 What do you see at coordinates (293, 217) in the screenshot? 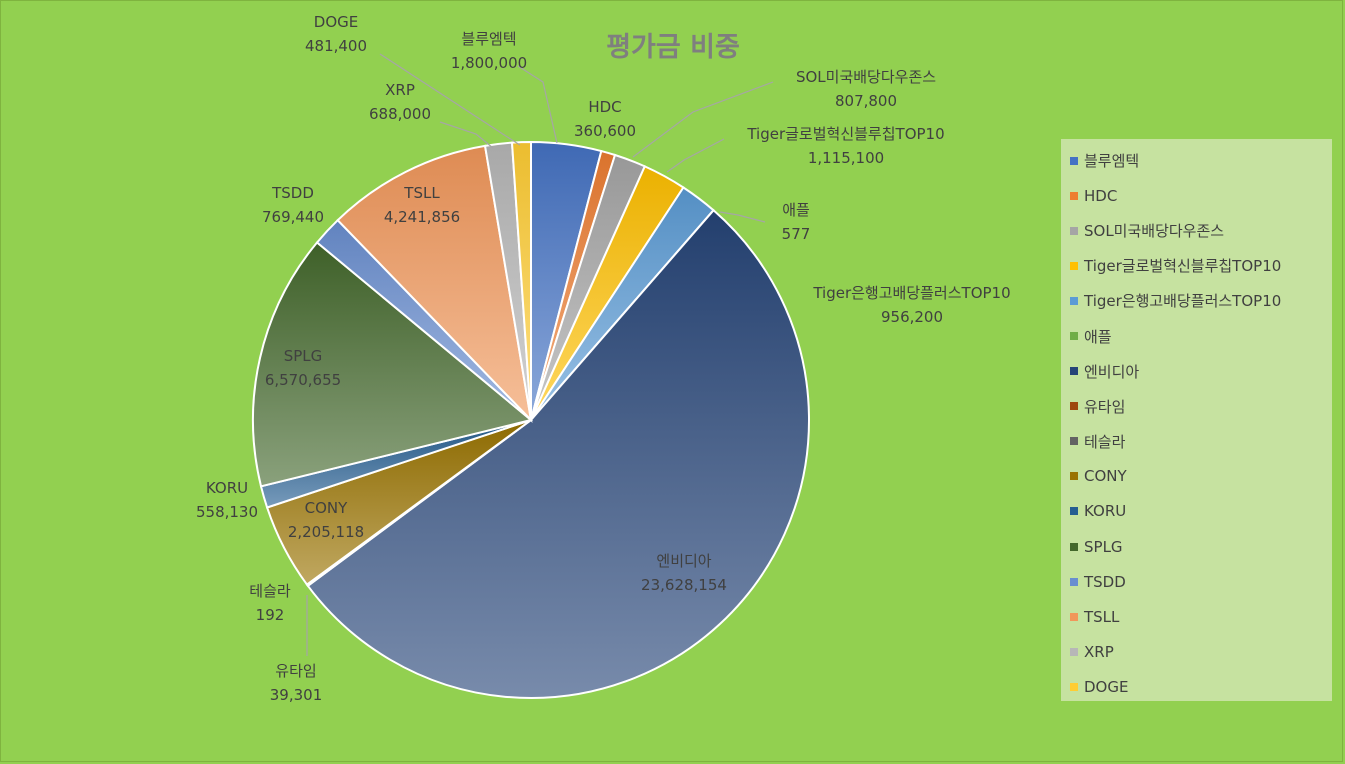
I see `data-label-value: 769,440` at bounding box center [293, 217].